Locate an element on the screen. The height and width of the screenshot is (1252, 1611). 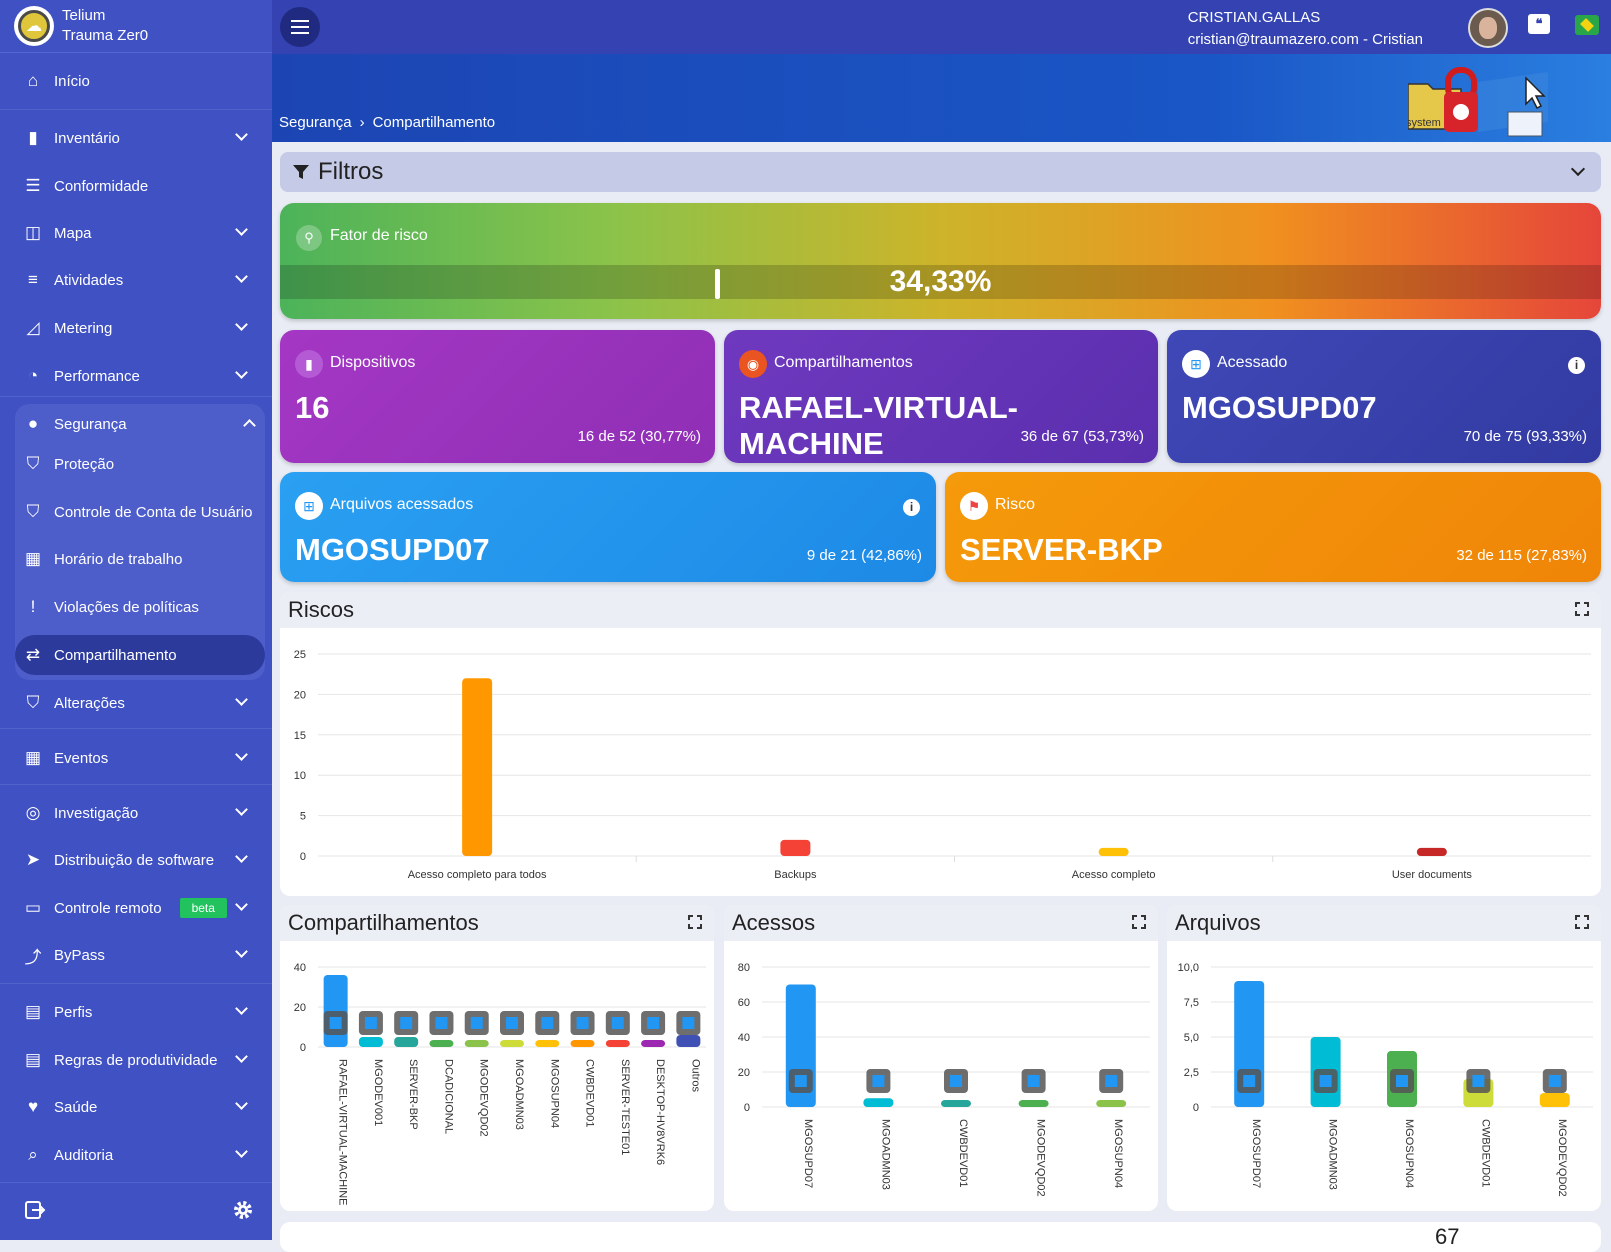
calendar-icon: ▦ is located at coordinates (33, 558).